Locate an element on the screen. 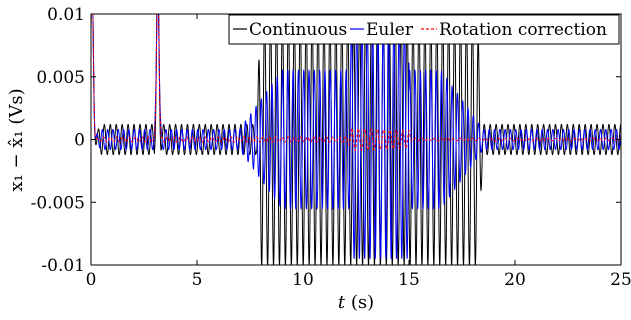 The image size is (631, 320). legend-label-continuous: Continuous is located at coordinates (298, 30).